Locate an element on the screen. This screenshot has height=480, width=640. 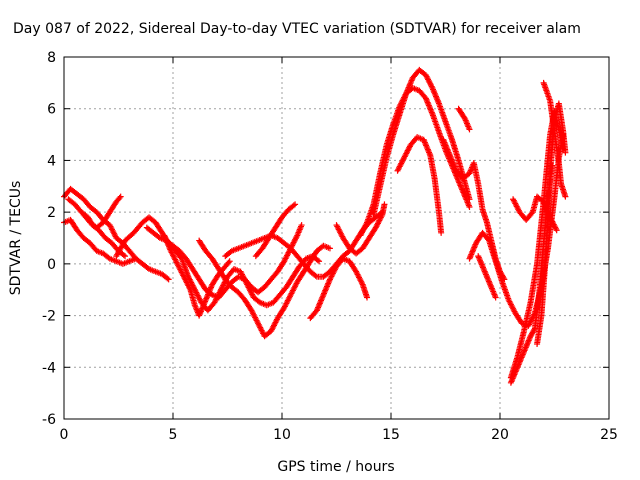
x-tick-label: 10 is located at coordinates (282, 435).